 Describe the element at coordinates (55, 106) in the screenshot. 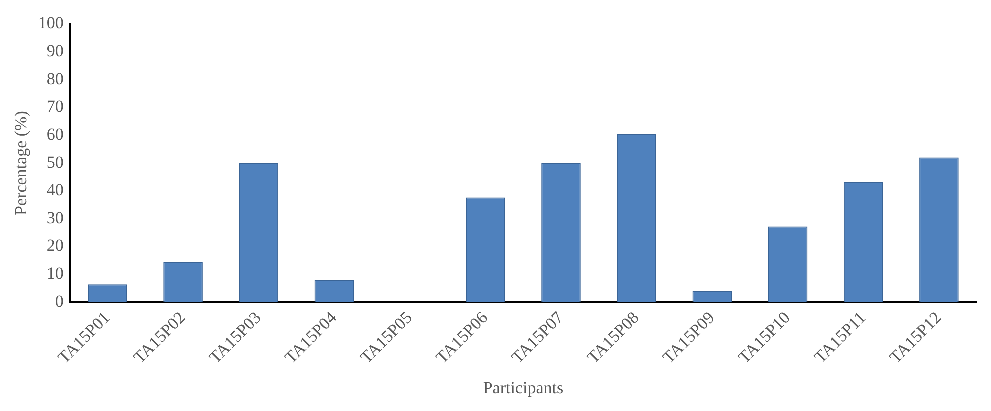

I see `y-tick-label: 70` at that location.